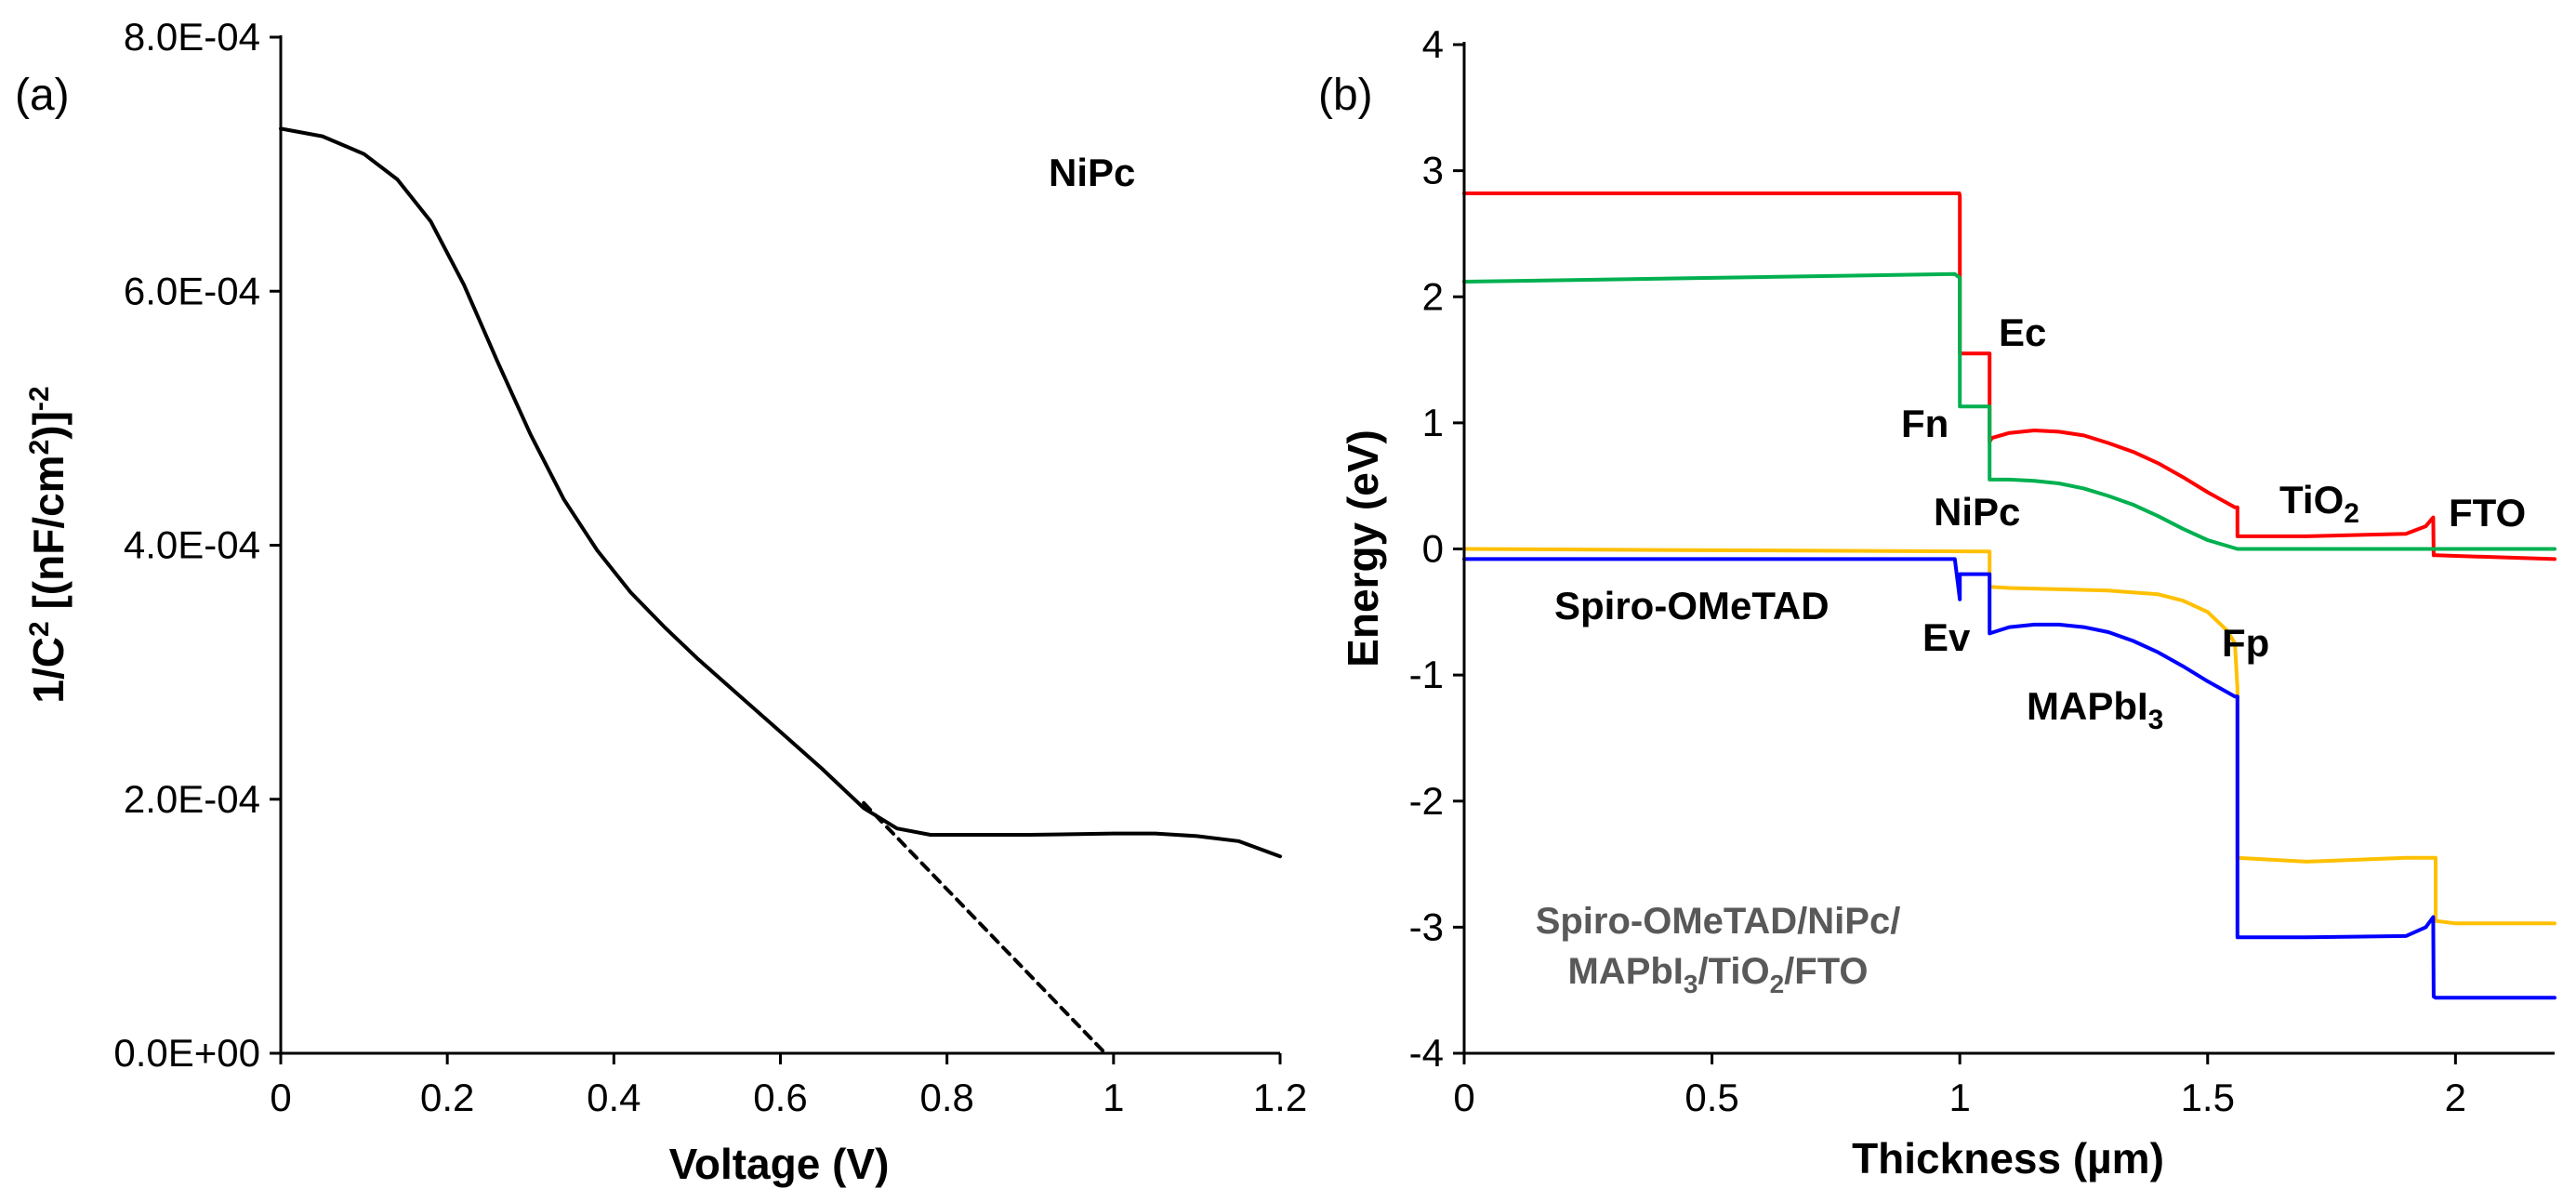 This screenshot has height=1202, width=2576. I want to click on panel-b-y-tick-label: -3, so click(1426, 926).